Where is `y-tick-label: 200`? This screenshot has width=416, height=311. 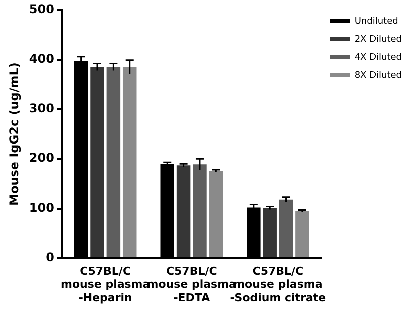
y-tick-label: 200 is located at coordinates (41, 158).